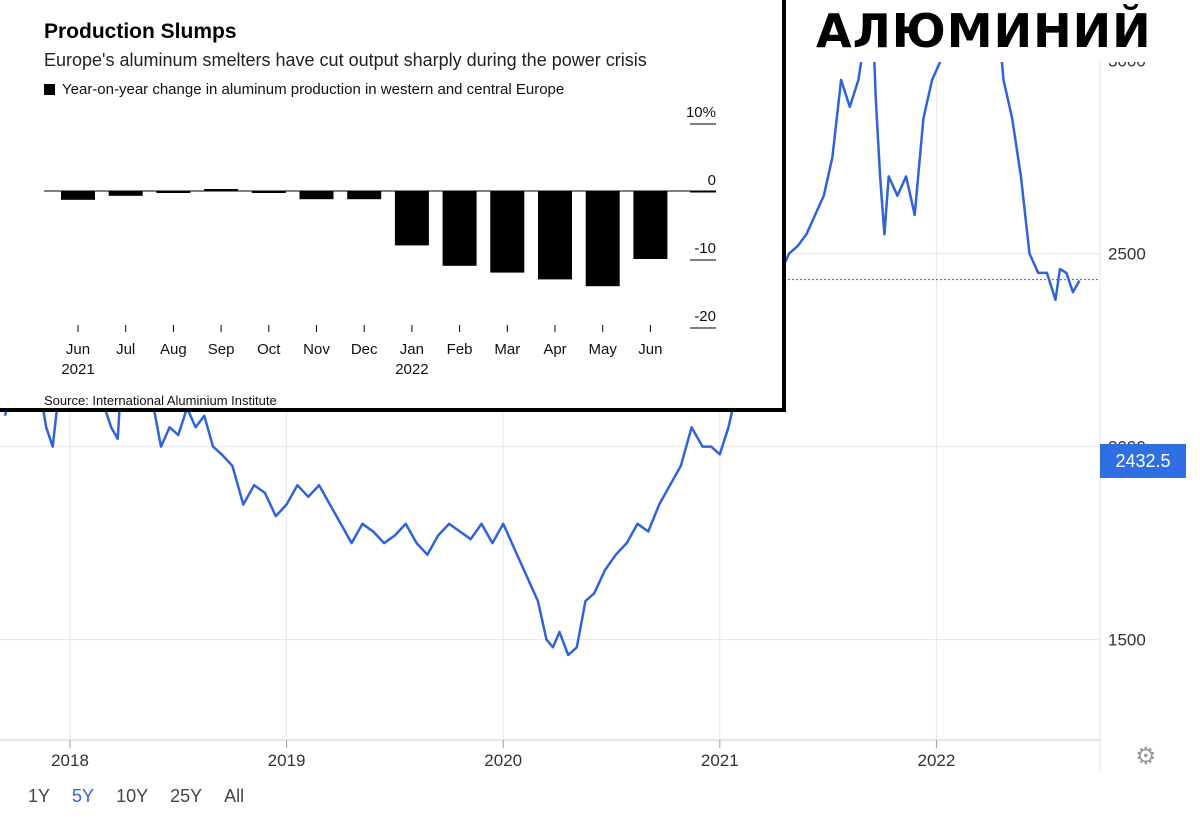 Image resolution: width=1200 pixels, height=823 pixels. What do you see at coordinates (125, 349) in the screenshot?
I see `inset-x-tick-label: Jul` at bounding box center [125, 349].